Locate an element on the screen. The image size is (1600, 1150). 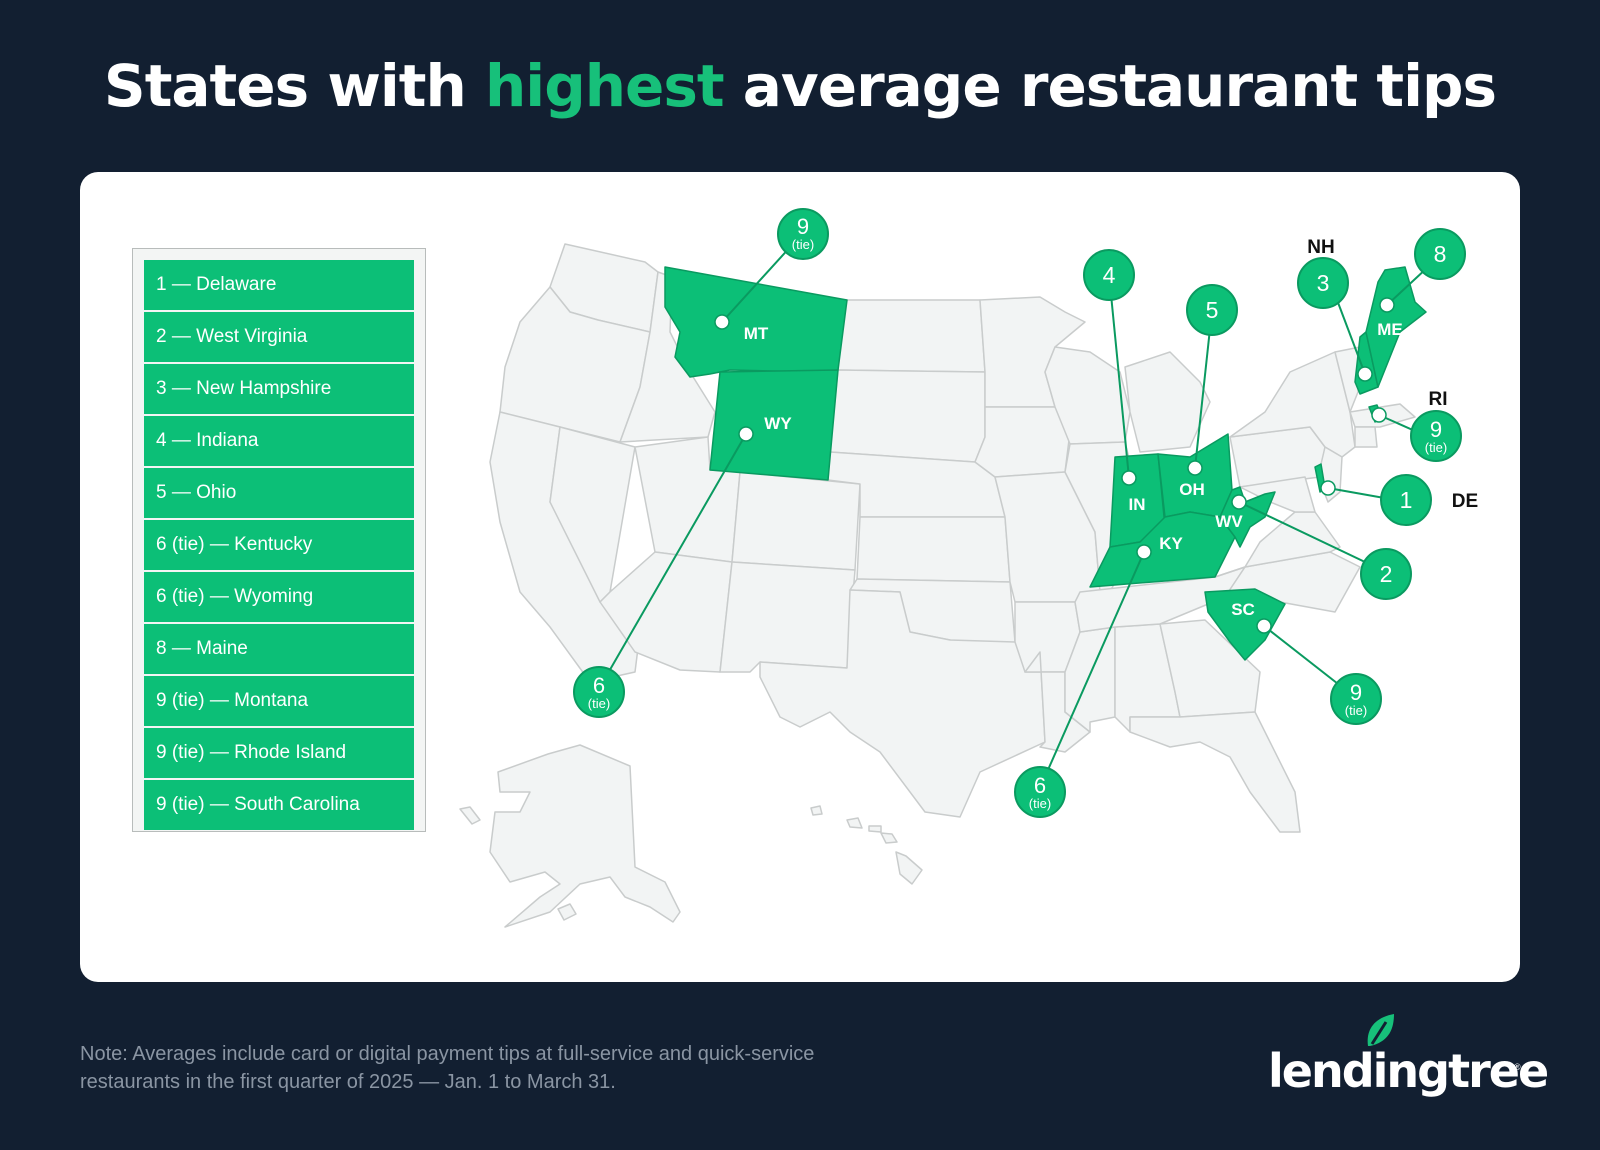
rank-badge-oh: 5 is located at coordinates (1212, 310).